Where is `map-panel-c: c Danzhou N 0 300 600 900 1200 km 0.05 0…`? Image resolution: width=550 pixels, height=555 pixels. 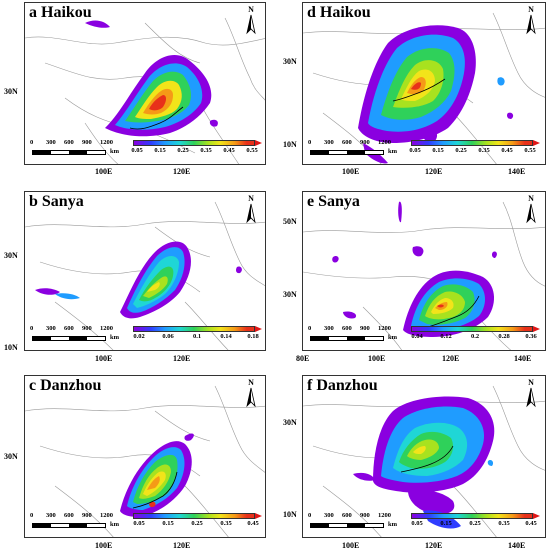
map-panel-c: c Danzhou N 0 300 600 900 1200 km 0.05 0… is located at coordinates (145, 456).